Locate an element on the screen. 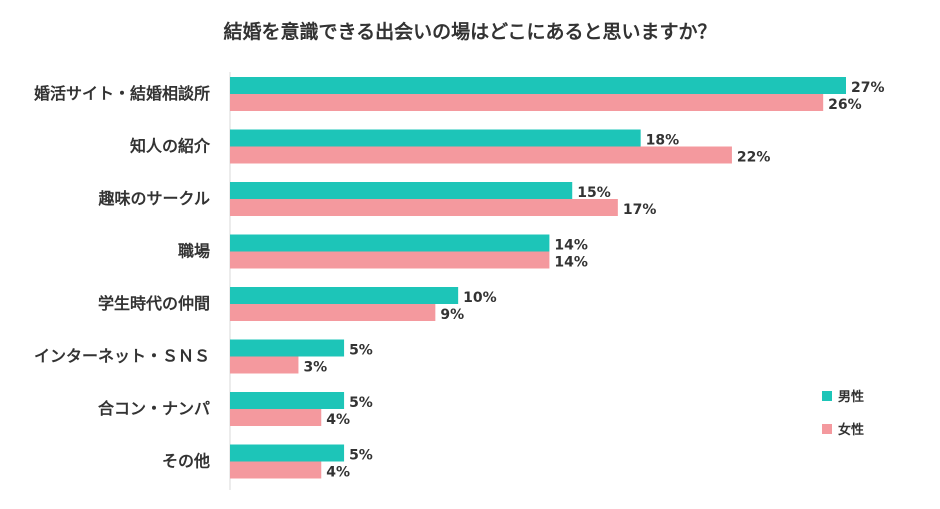  category-label: 知人の紹介 is located at coordinates (170, 146).